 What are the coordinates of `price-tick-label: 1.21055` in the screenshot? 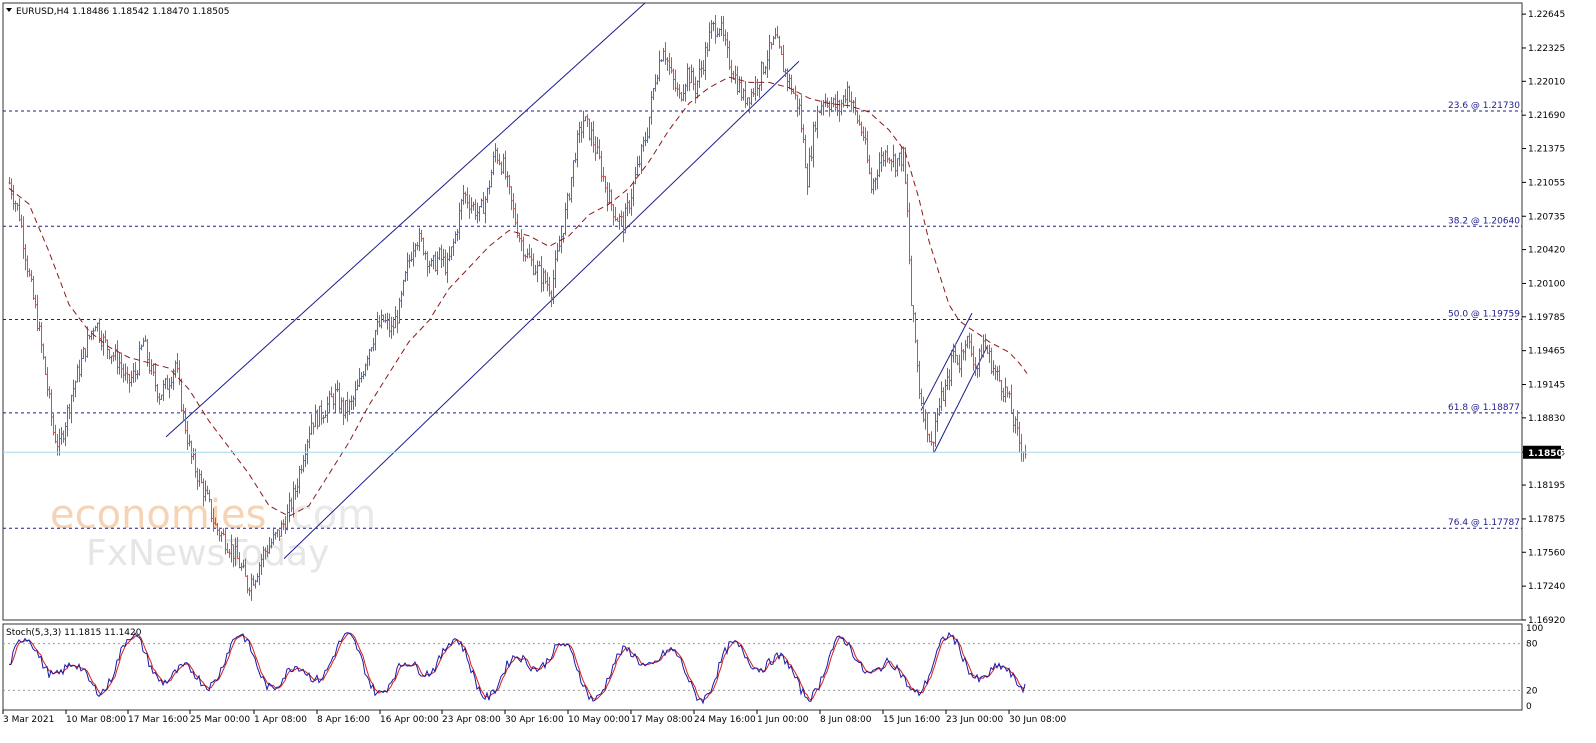 It's located at (1546, 183).